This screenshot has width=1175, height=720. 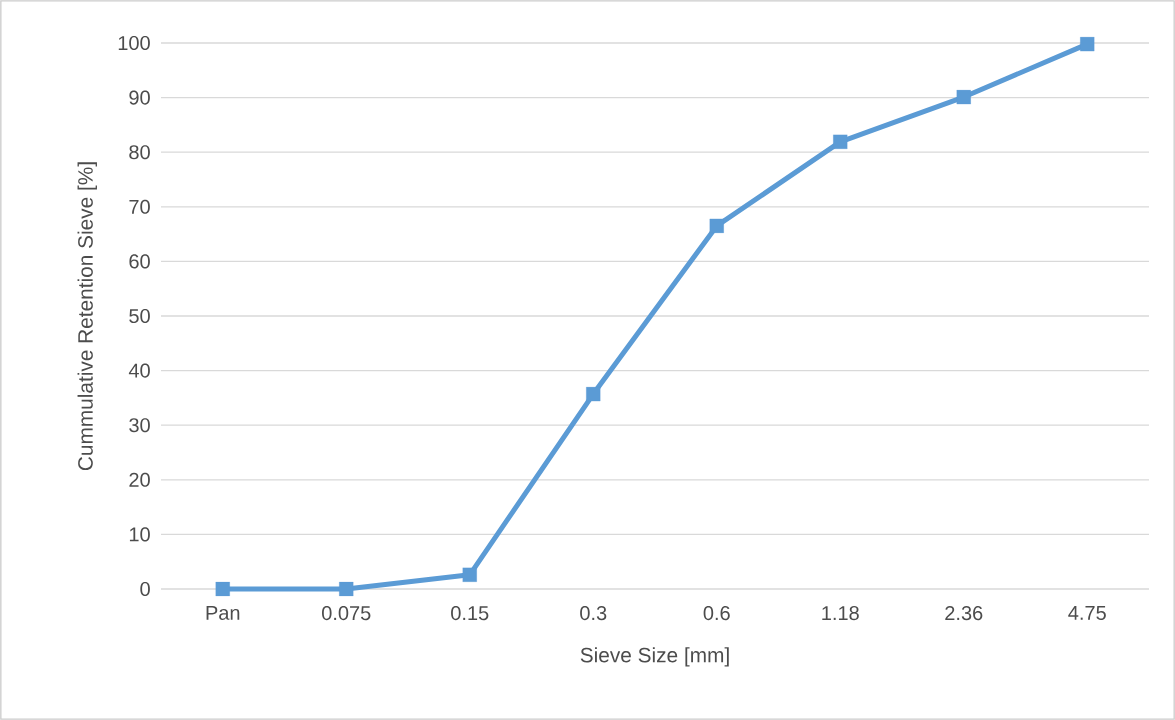 What do you see at coordinates (87, 316) in the screenshot?
I see `y-axis-title: Cummulative Retention Sieve [%]` at bounding box center [87, 316].